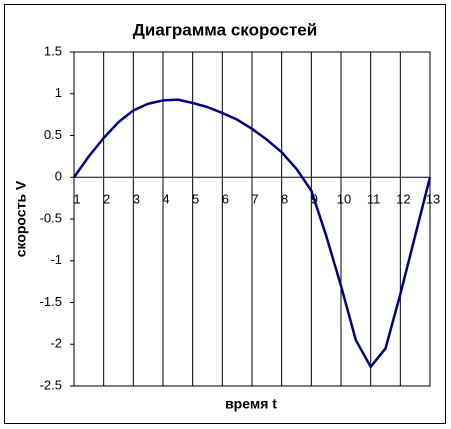 The width and height of the screenshot is (451, 429). Describe the element at coordinates (51, 217) in the screenshot. I see `y-tick-label: -0.5` at that location.